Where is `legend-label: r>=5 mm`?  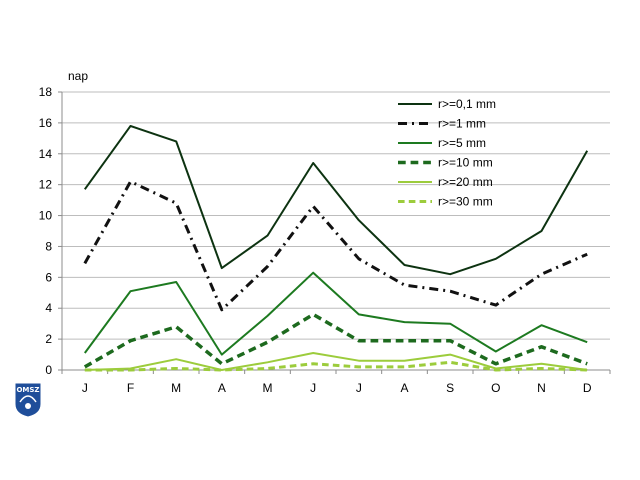 legend-label: r>=5 mm is located at coordinates (462, 143).